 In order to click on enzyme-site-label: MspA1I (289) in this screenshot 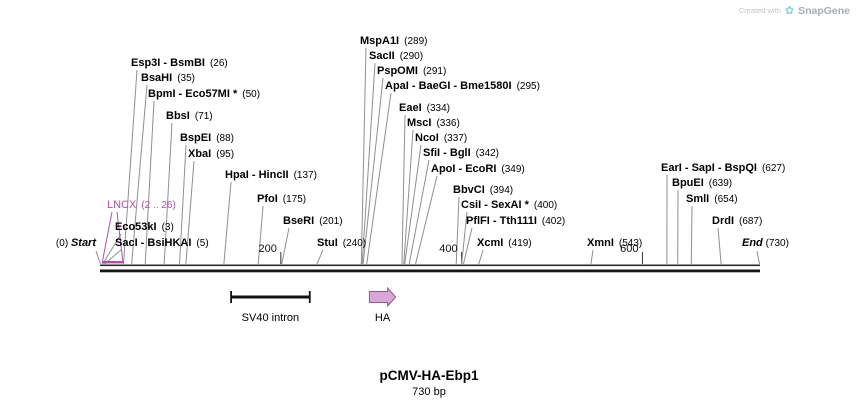, I will do `click(393, 41)`.